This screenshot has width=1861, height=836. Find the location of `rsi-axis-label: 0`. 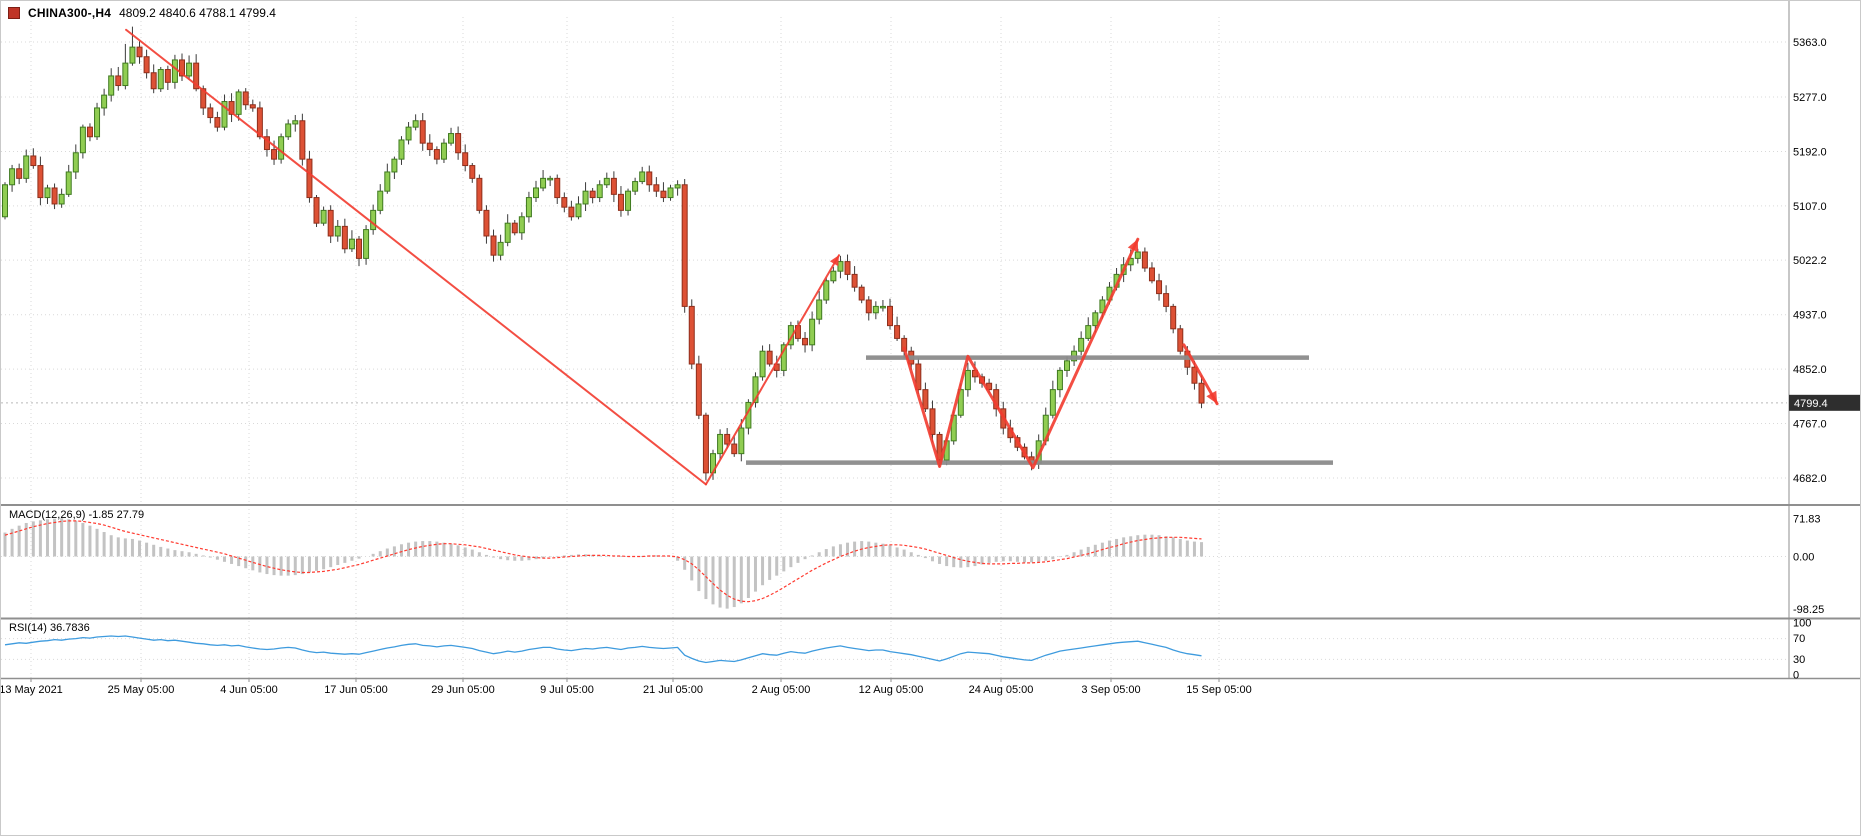

rsi-axis-label: 0 is located at coordinates (1796, 676).